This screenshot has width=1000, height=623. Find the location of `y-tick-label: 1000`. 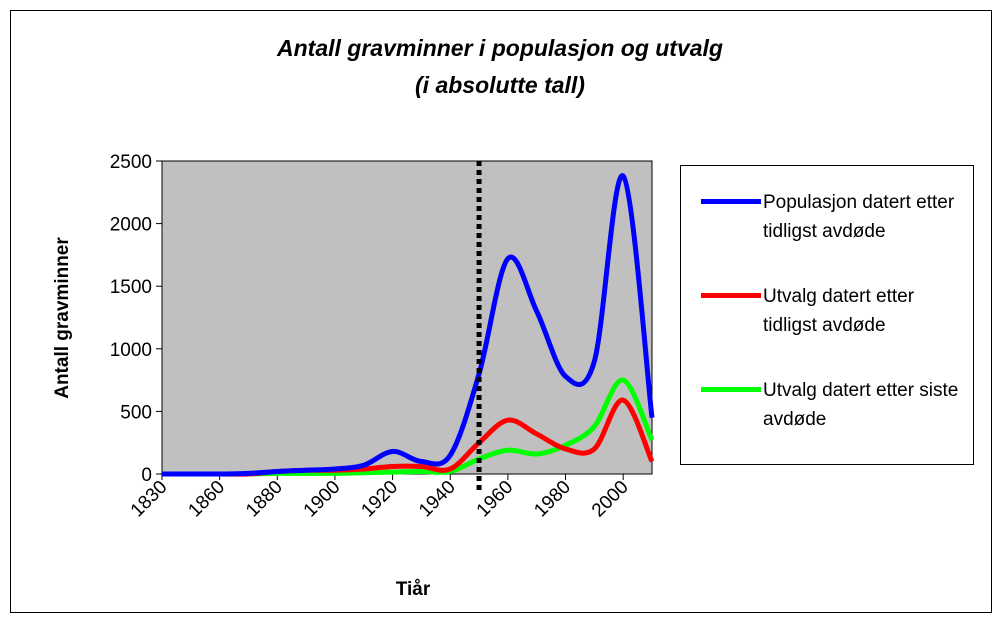

y-tick-label: 1000 is located at coordinates (131, 350).